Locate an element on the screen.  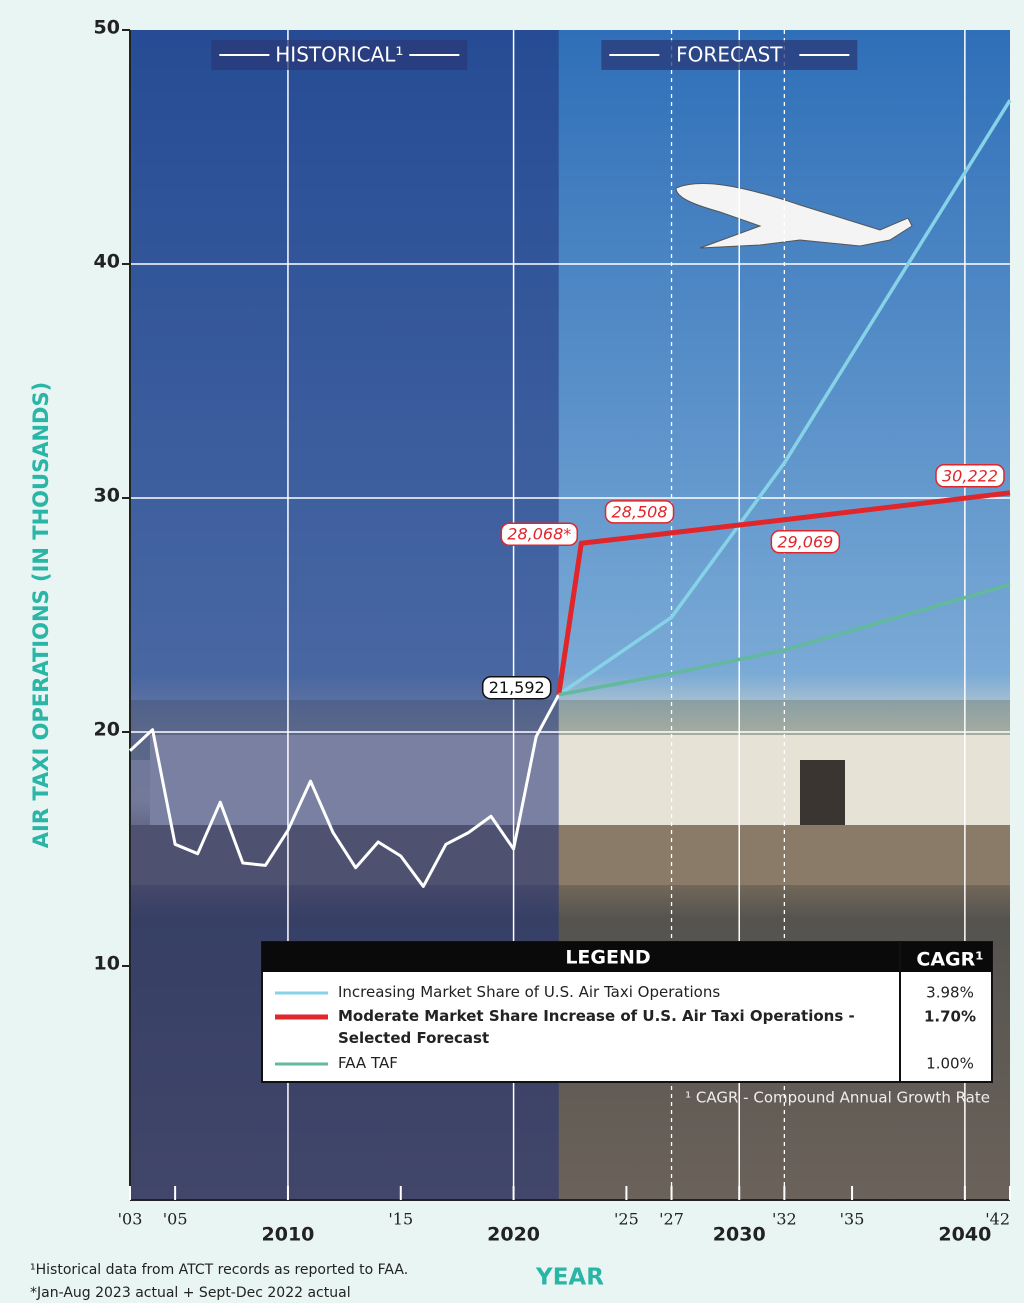
hangar-door is located at coordinates (822, 792).